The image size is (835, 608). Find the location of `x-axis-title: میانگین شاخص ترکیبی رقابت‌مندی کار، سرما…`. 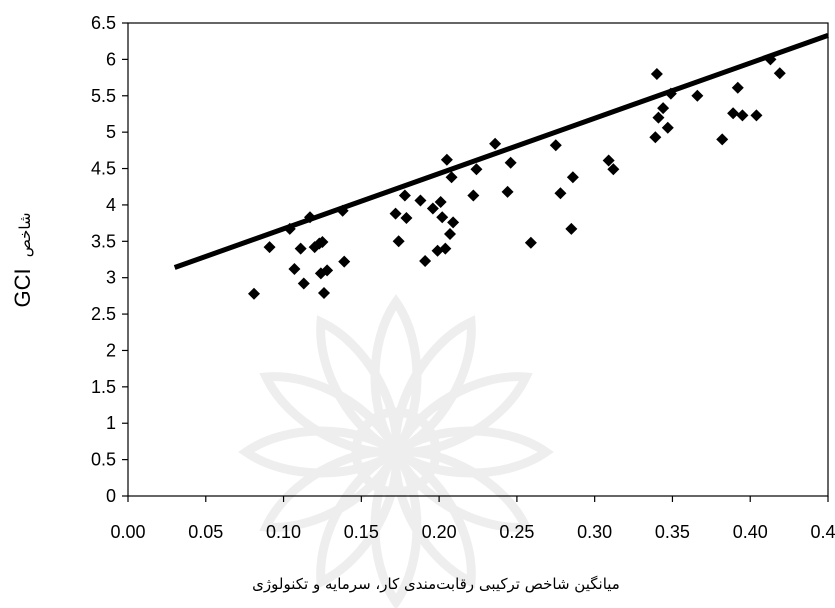

x-axis-title: میانگین شاخص ترکیبی رقابت‌مندی کار، سرما… is located at coordinates (436, 584).